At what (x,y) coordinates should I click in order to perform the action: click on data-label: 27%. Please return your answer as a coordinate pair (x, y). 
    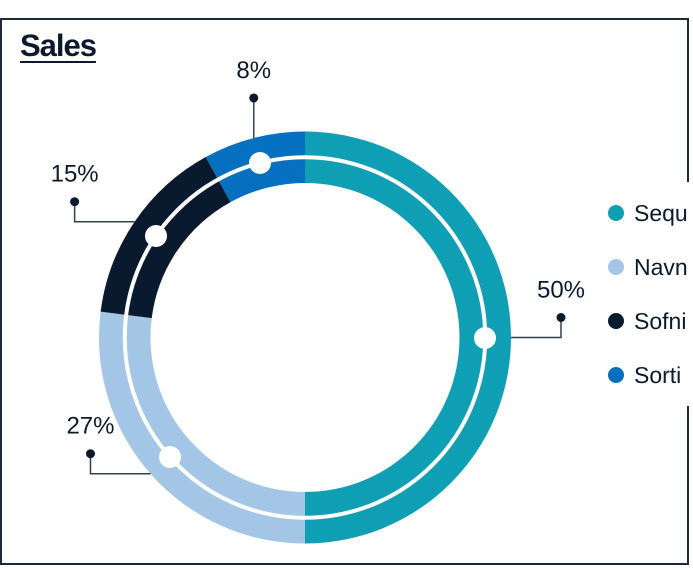
    Looking at the image, I should click on (90, 426).